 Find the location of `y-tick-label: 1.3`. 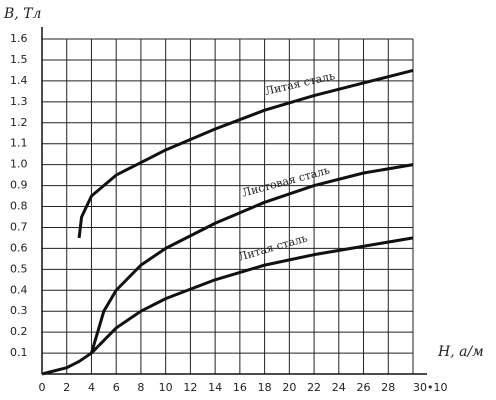

y-tick-label: 1.3 is located at coordinates (19, 101).